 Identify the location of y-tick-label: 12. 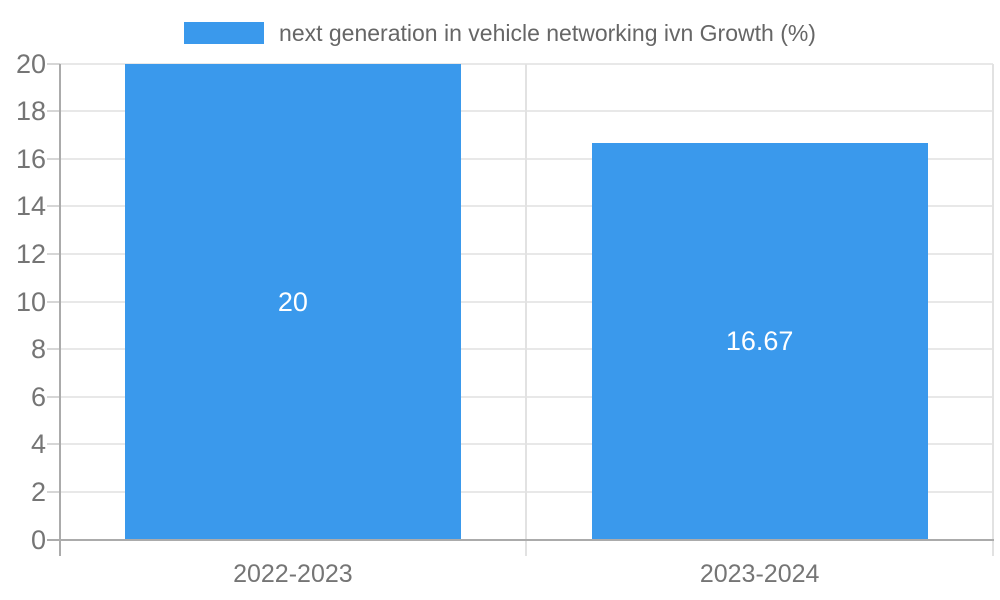
(30, 253).